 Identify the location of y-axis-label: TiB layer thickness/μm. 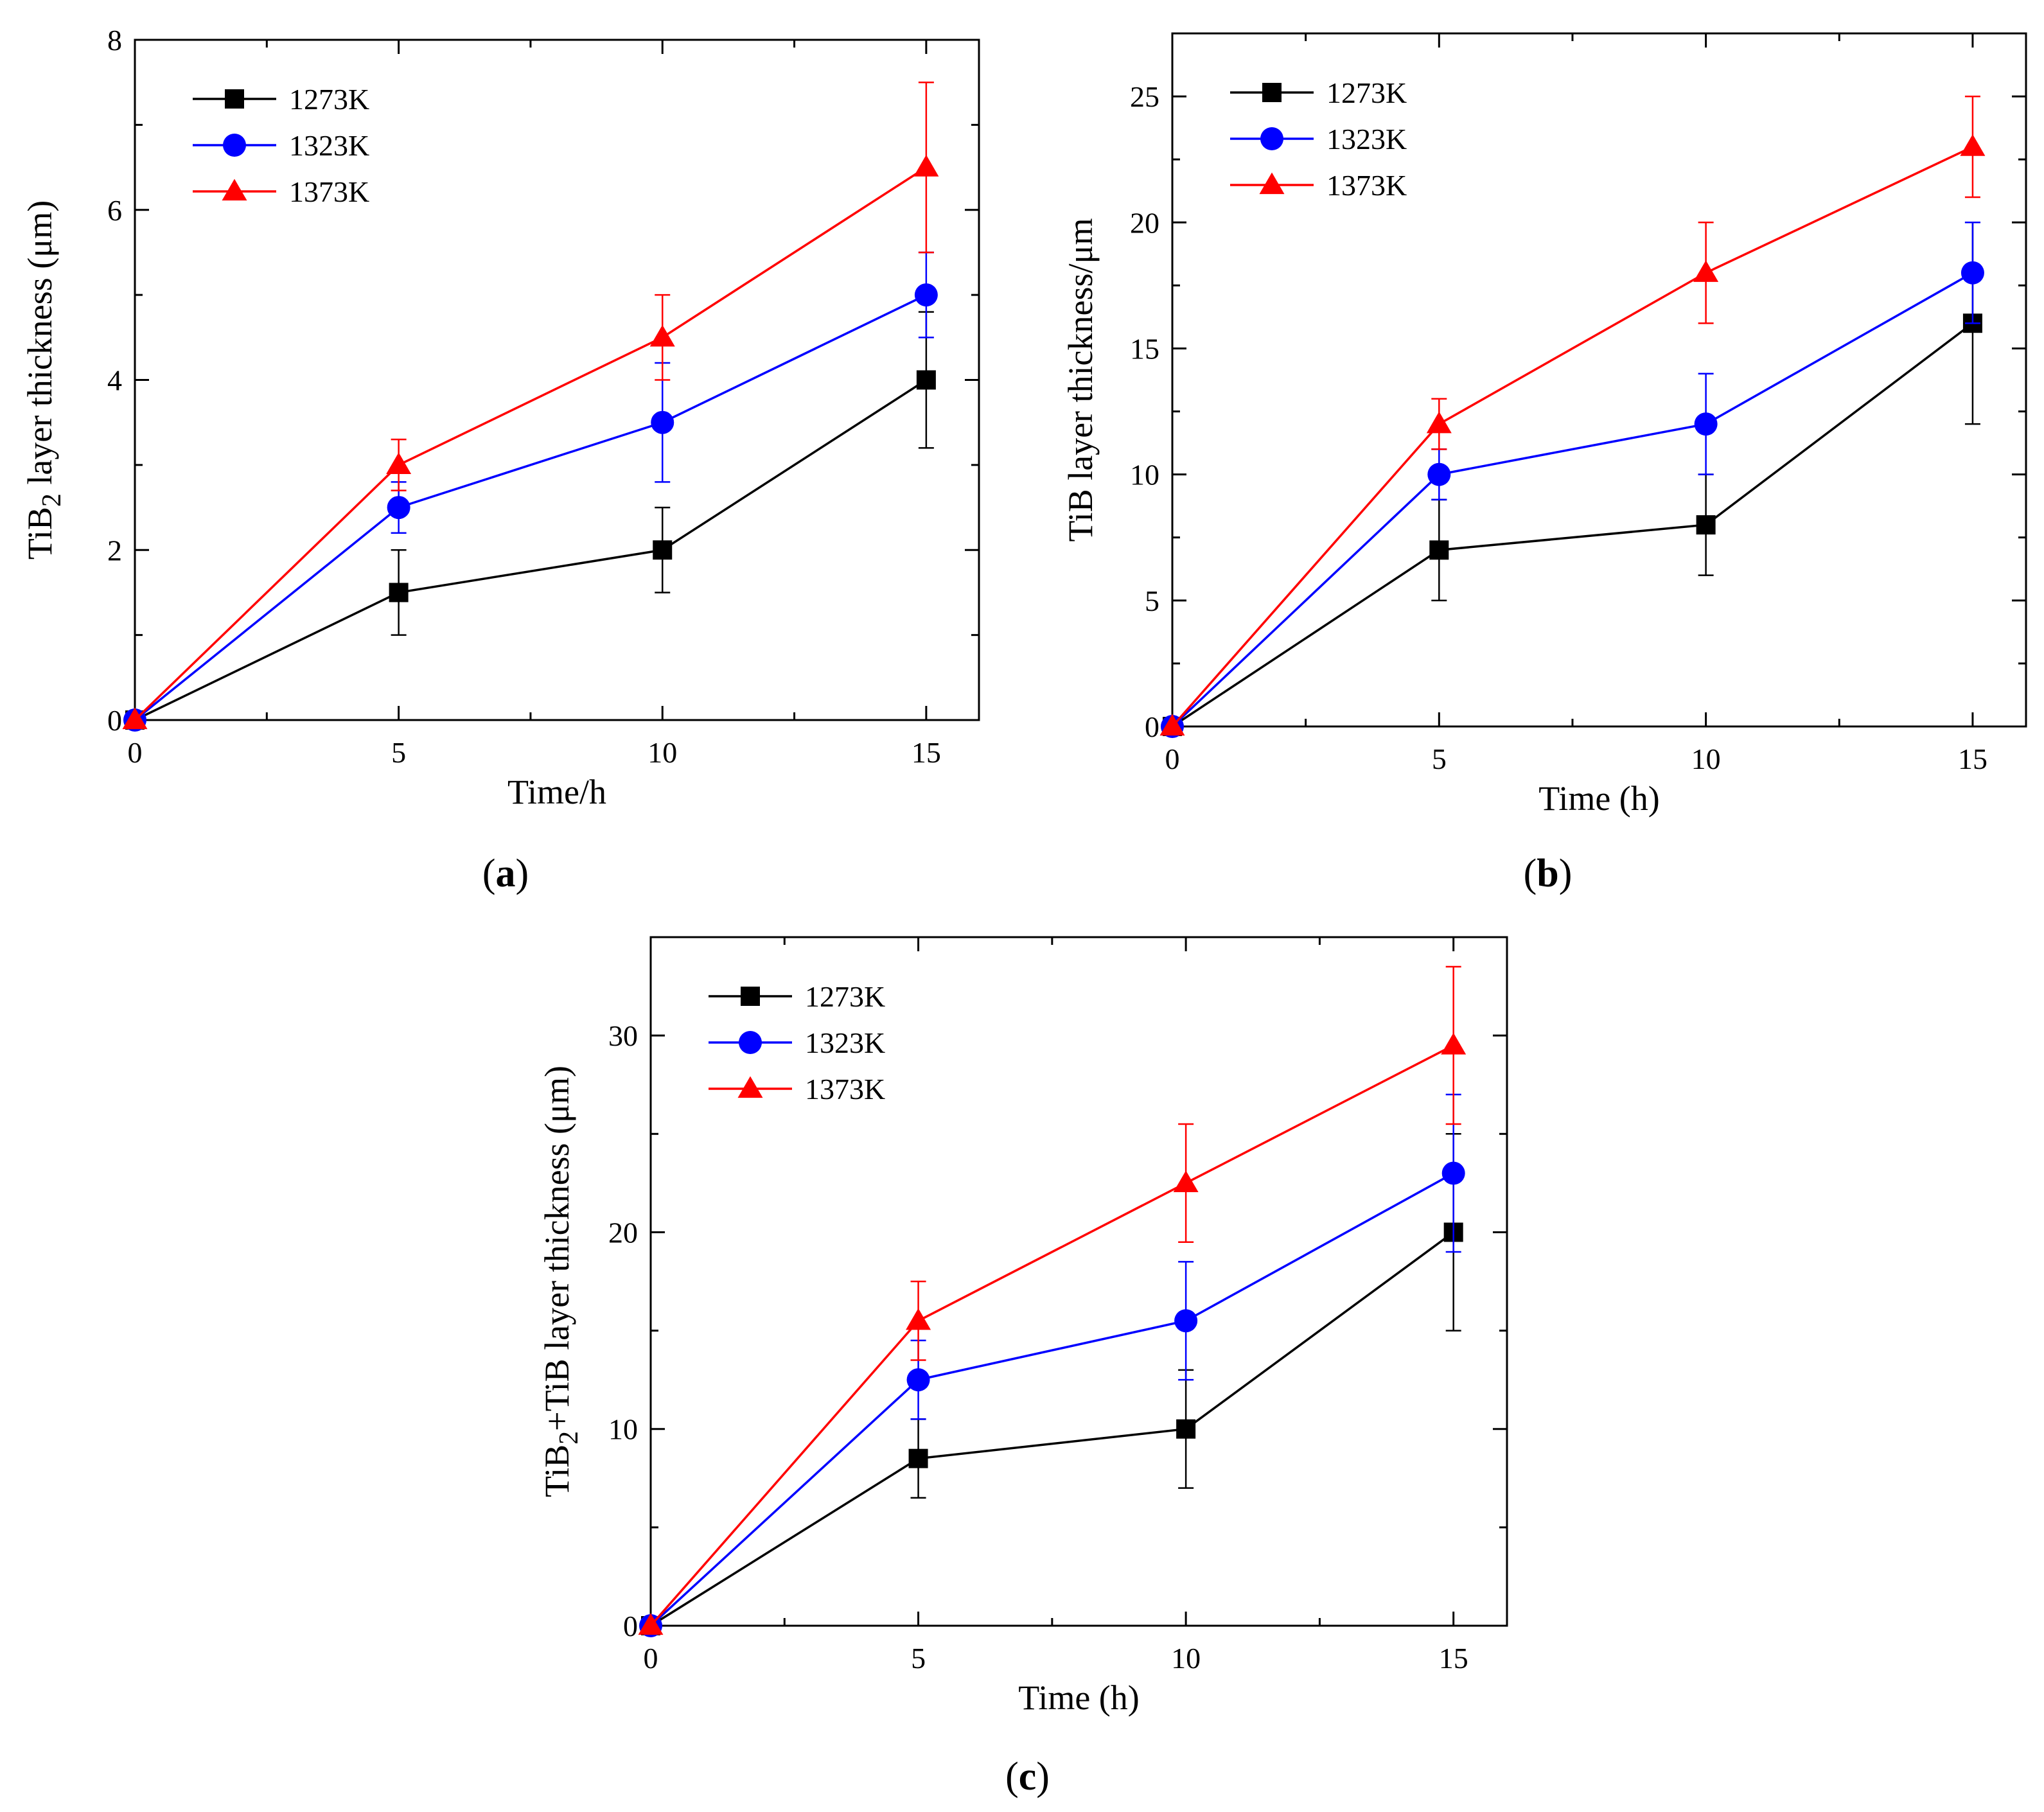
(1080, 380).